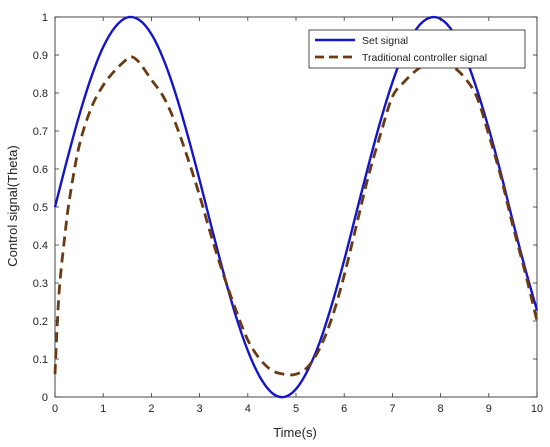  Describe the element at coordinates (12, 205) in the screenshot. I see `y-axis-label: Control signal(Theta)` at that location.